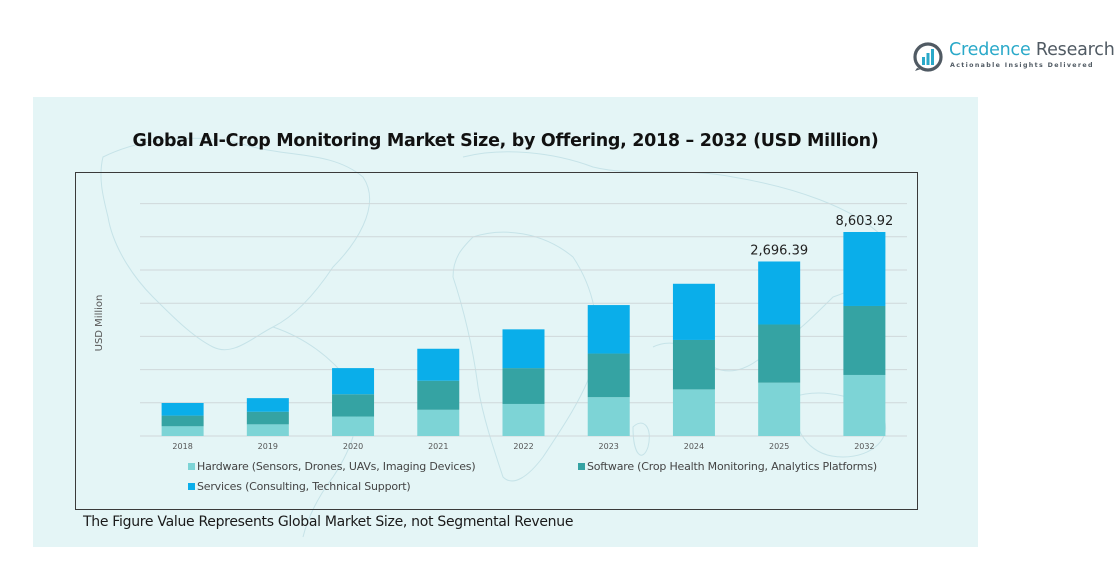  I want to click on bar-segment-software-2024, so click(693, 364).